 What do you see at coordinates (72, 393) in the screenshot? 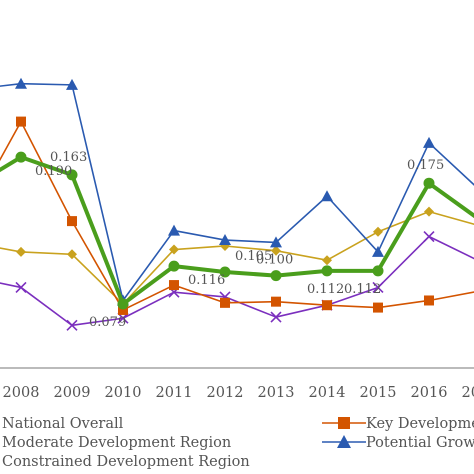
I see `x-tick-label: 2009` at bounding box center [72, 393].